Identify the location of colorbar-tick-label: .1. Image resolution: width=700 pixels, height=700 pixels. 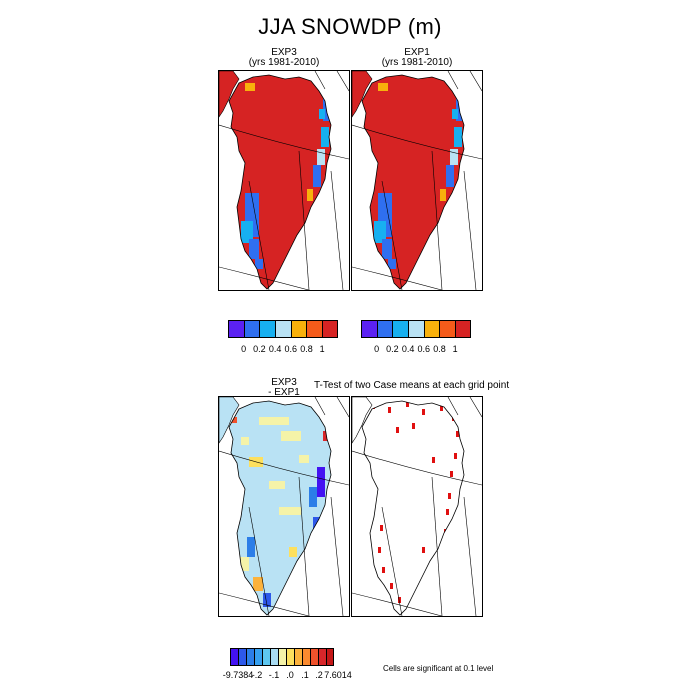
(305, 675).